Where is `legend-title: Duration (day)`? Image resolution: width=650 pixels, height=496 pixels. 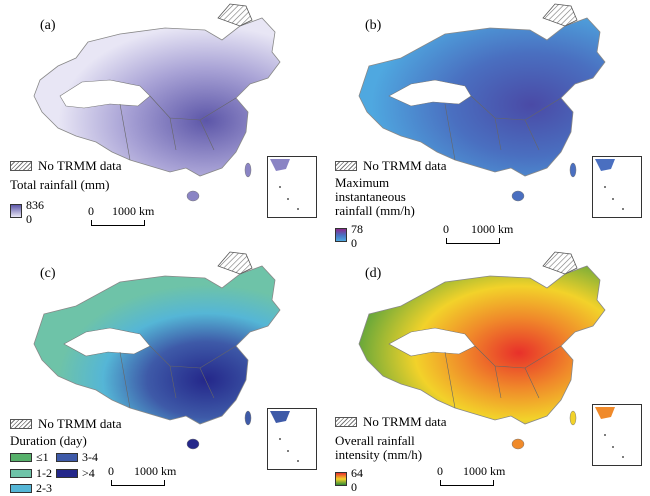 legend-title: Duration (day) is located at coordinates (48, 440).